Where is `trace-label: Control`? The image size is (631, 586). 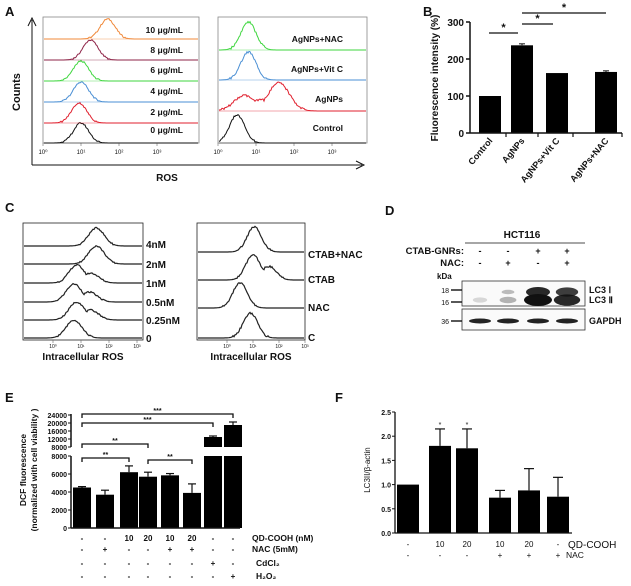
trace-label: Control is located at coordinates (328, 128).